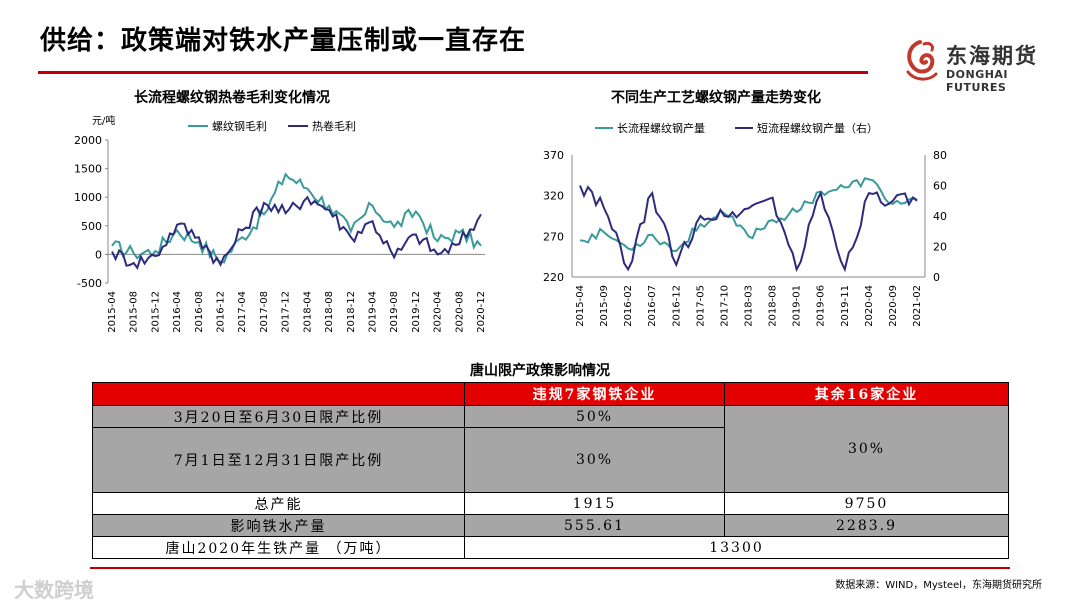 Image resolution: width=1080 pixels, height=608 pixels. I want to click on chart1-xtick-17: 2020-12, so click(481, 312).